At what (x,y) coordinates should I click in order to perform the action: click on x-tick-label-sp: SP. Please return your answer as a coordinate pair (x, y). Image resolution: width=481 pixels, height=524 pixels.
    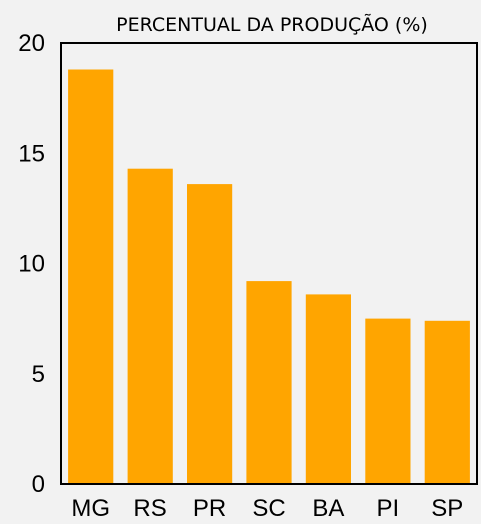
    Looking at the image, I should click on (447, 508).